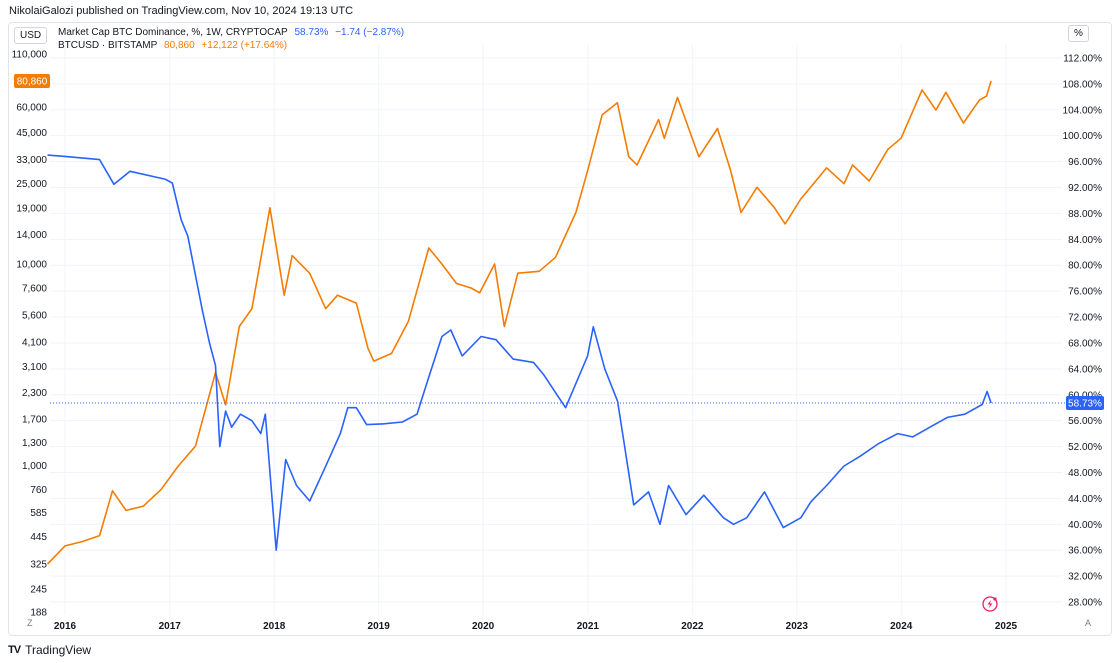 The image size is (1119, 663). Describe the element at coordinates (34, 466) in the screenshot. I see `left-axis-tick: 1,000` at that location.